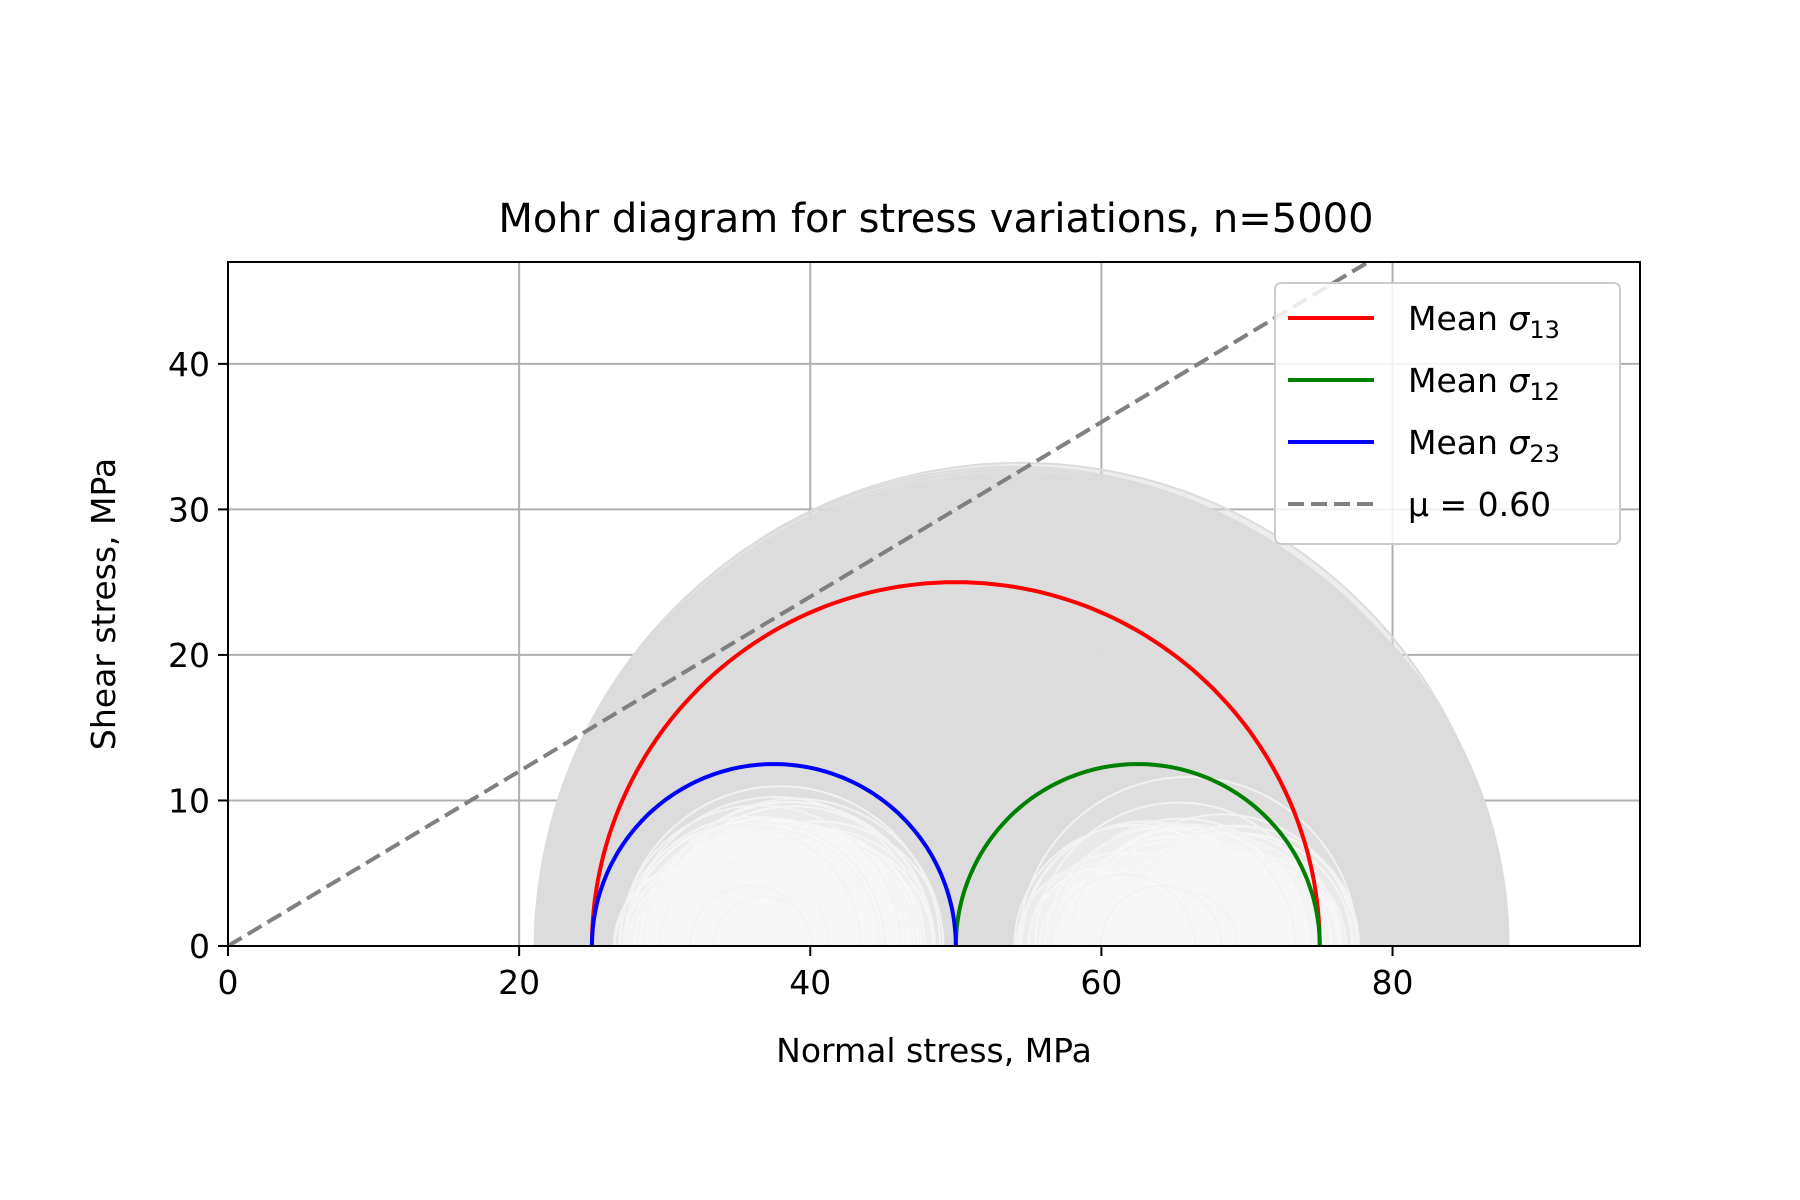 The height and width of the screenshot is (1200, 1800). What do you see at coordinates (189, 800) in the screenshot?
I see `y-tick-label: 10` at bounding box center [189, 800].